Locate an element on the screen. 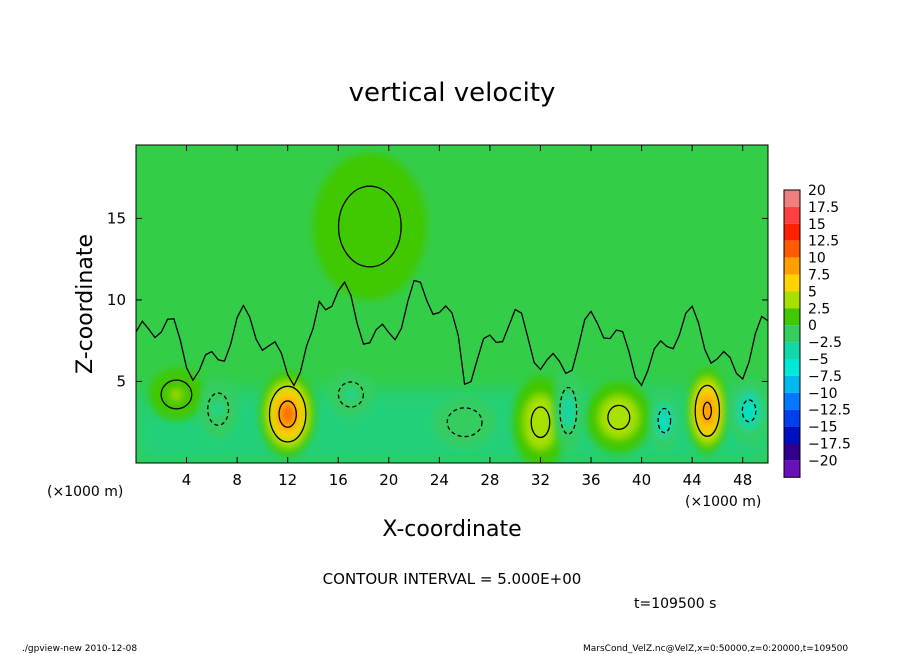 The height and width of the screenshot is (654, 904). x-tick-label: 16 is located at coordinates (338, 480).